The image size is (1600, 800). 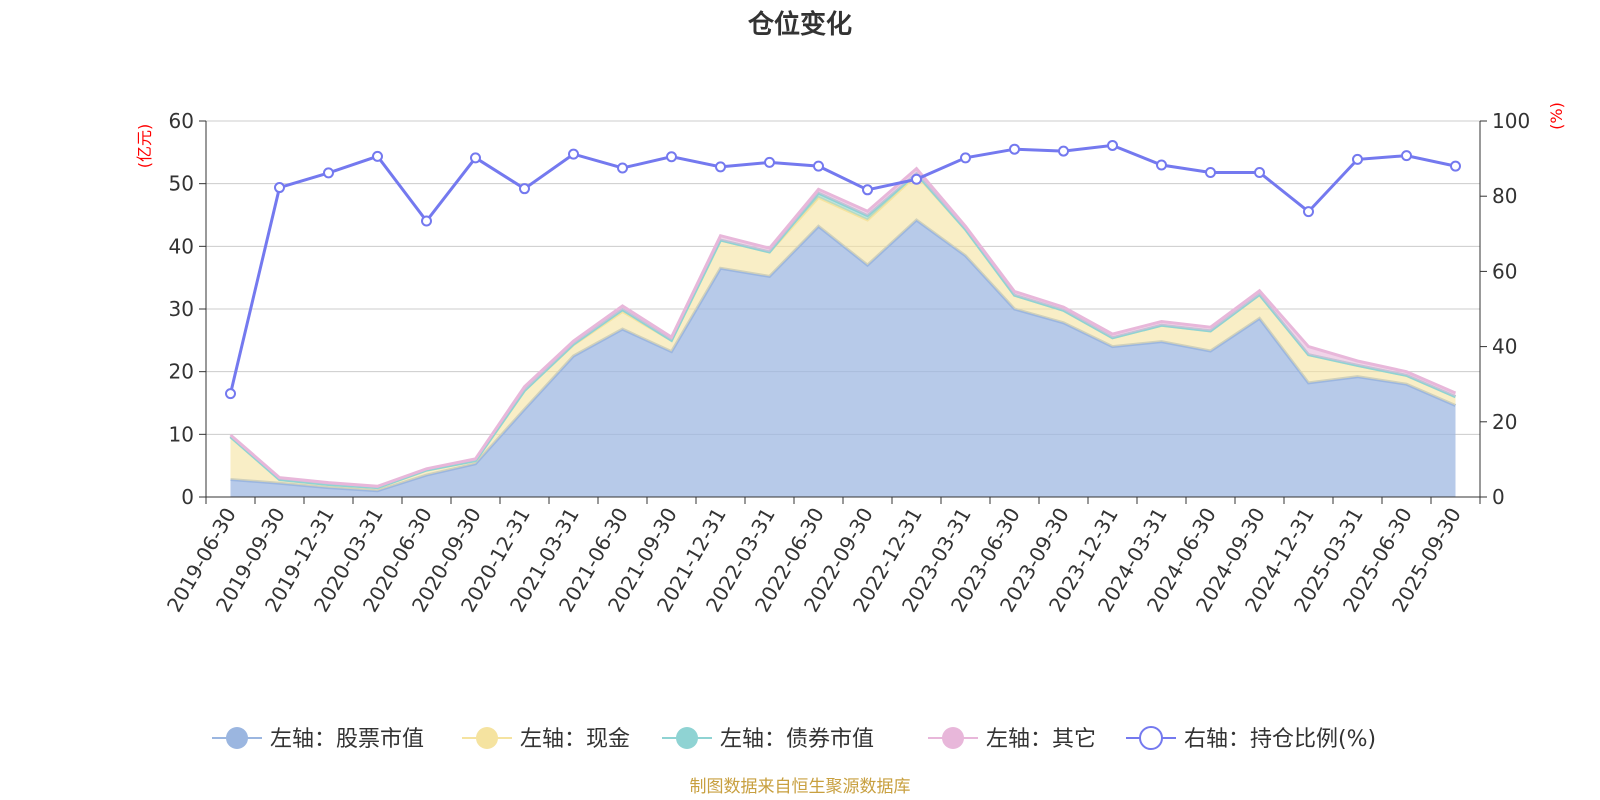 I want to click on legend-item: 左轴：现金, so click(x=546, y=739).